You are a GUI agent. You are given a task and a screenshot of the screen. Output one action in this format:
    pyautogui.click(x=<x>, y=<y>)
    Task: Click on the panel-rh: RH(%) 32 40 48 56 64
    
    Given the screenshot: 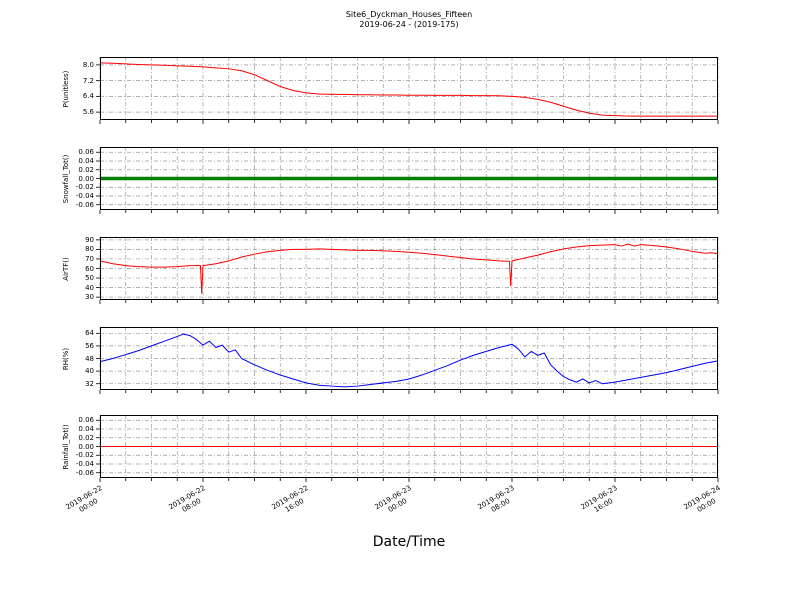 What is the action you would take?
    pyautogui.click(x=400, y=360)
    